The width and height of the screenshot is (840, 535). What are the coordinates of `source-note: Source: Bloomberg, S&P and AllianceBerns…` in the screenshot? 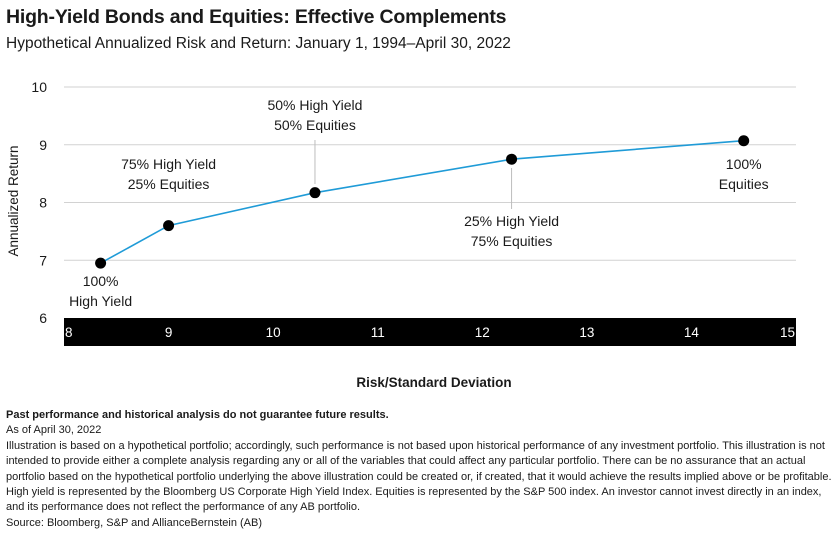 It's located at (134, 522).